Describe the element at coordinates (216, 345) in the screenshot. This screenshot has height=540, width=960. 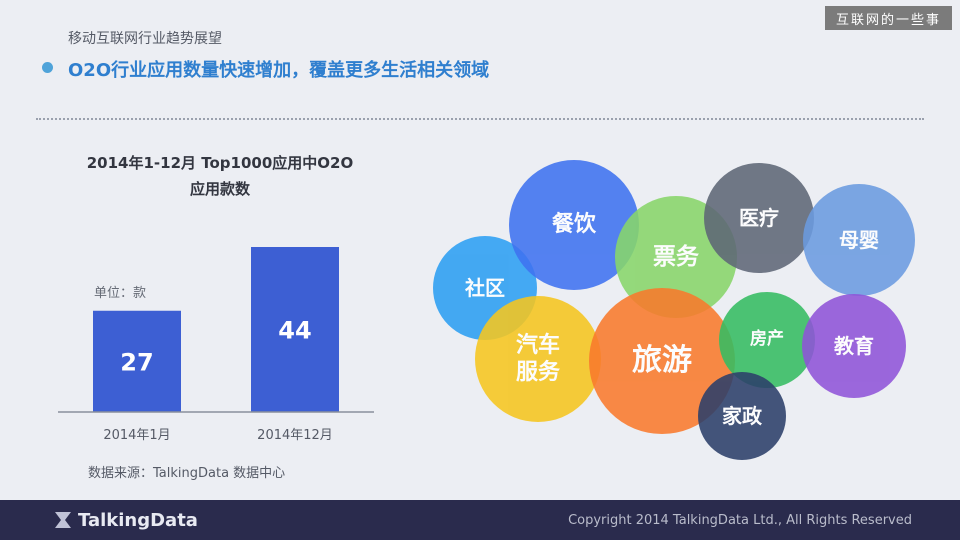
I see `bar-chart: 27 2014年1月 44 2014年12月` at that location.